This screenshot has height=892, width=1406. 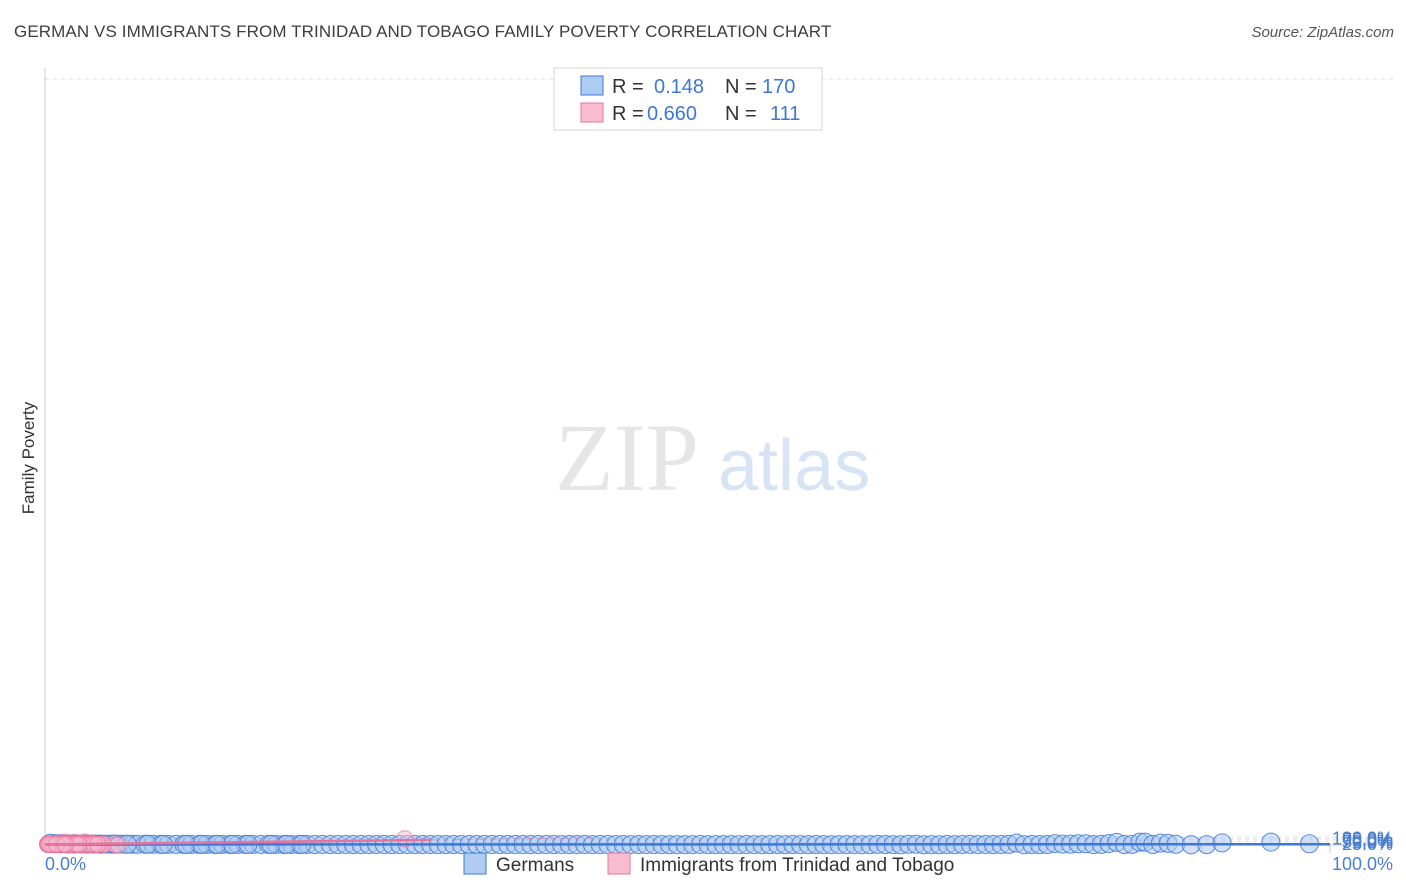 What do you see at coordinates (778, 87) in the screenshot?
I see `germans-n-value: 170` at bounding box center [778, 87].